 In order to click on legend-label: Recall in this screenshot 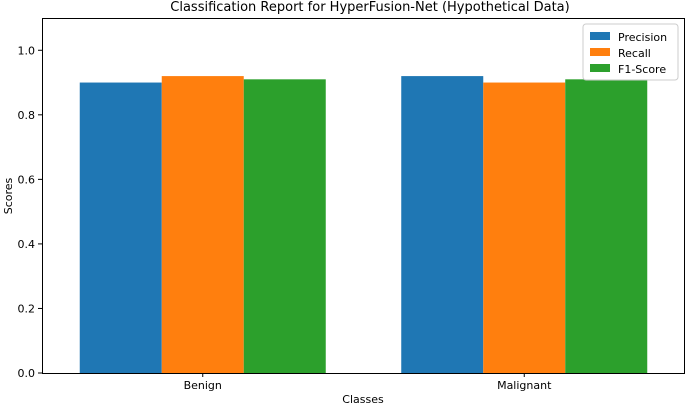, I will do `click(634, 53)`.